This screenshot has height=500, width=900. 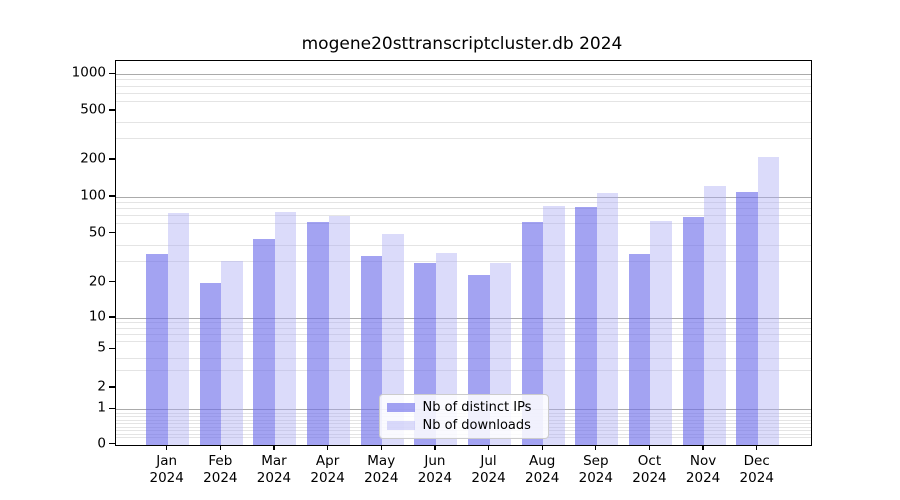 What do you see at coordinates (371, 350) in the screenshot?
I see `bar-nb-of-distinct-ips-may` at bounding box center [371, 350].